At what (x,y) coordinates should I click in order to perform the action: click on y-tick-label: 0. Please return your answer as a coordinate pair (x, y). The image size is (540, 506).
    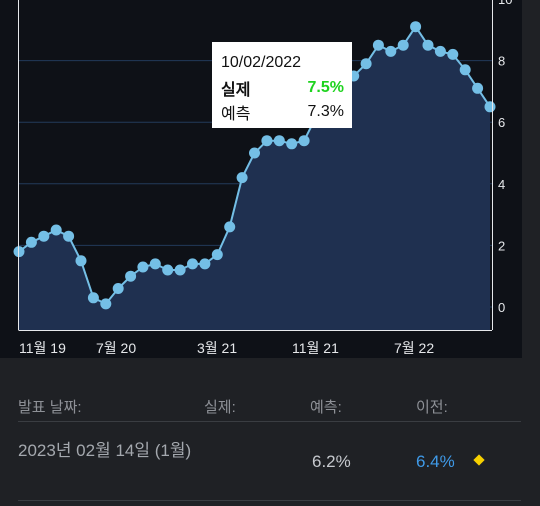
    Looking at the image, I should click on (501, 307).